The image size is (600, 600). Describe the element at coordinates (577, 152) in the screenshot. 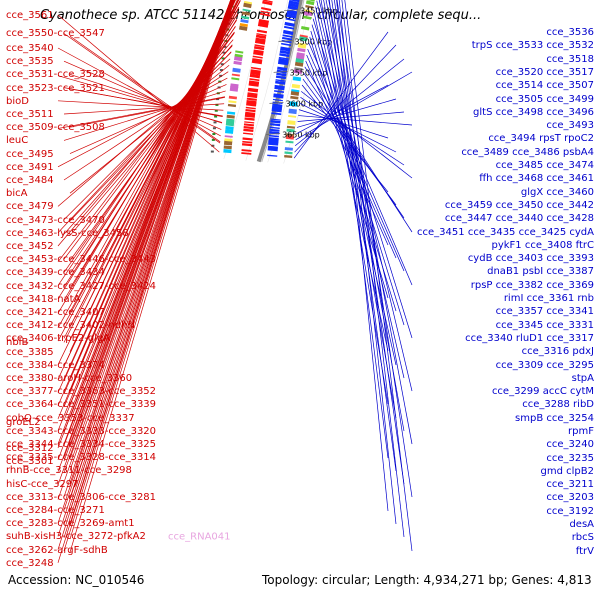

I see `reverse-gene-label: psbA4` at that location.